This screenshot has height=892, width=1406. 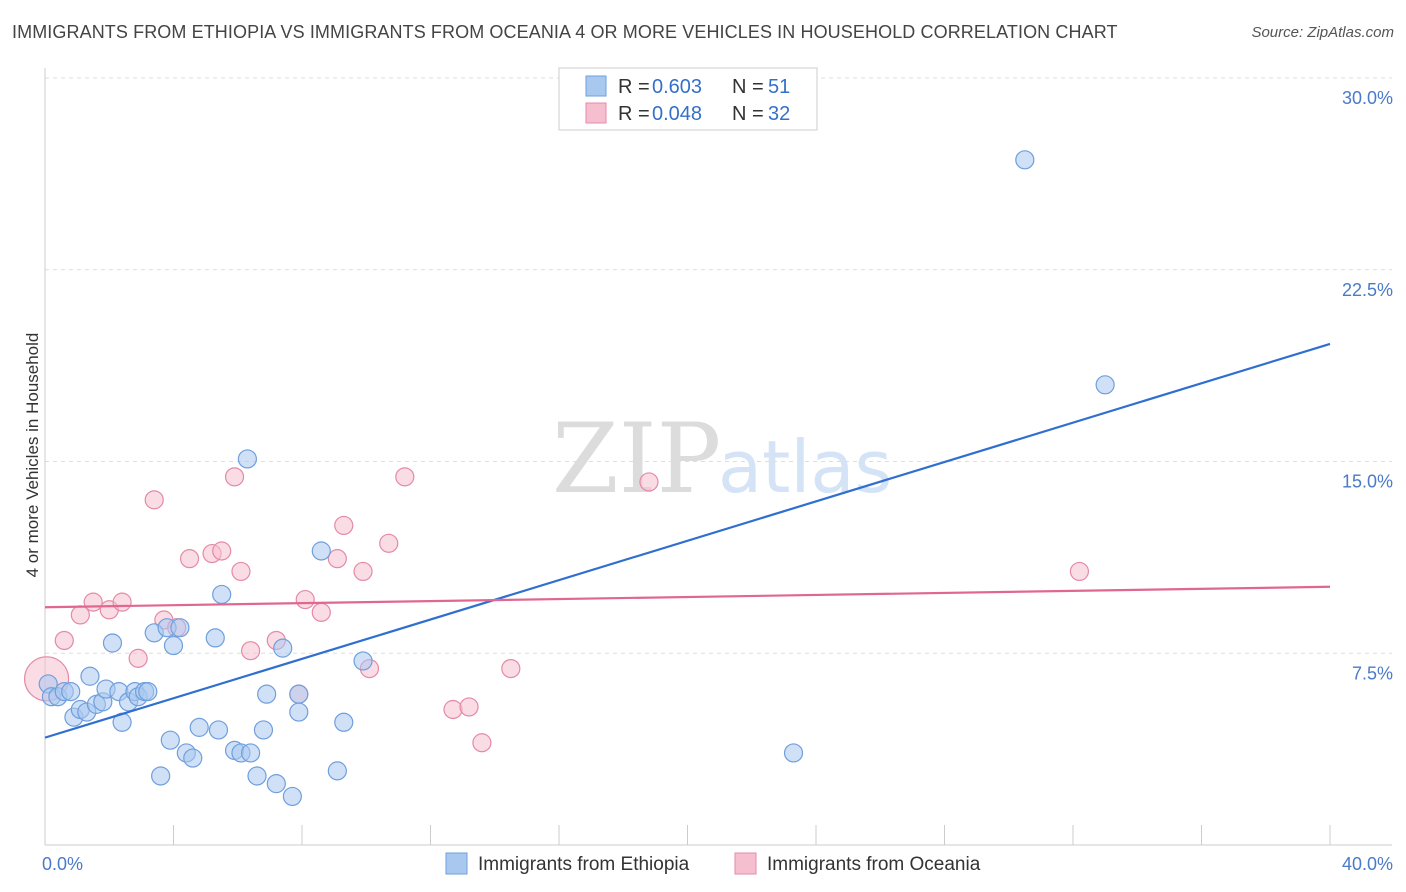 What do you see at coordinates (1367, 864) in the screenshot?
I see `x-tick-label: 40.0%` at bounding box center [1367, 864].